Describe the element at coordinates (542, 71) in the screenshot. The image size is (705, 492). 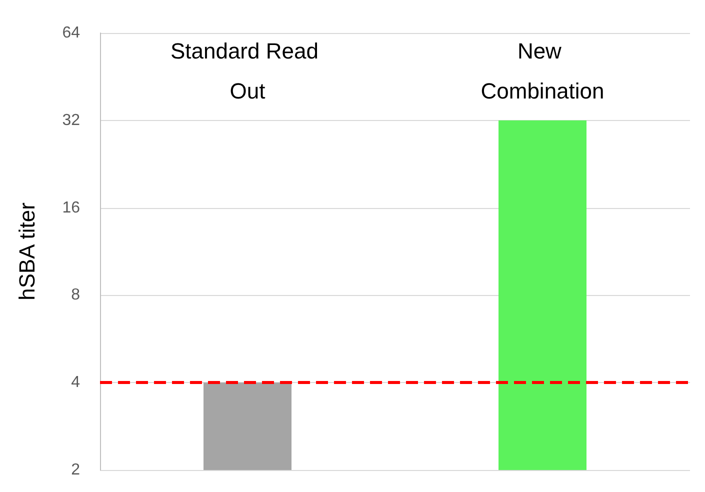
I see `x-tick-label: New Combination` at that location.